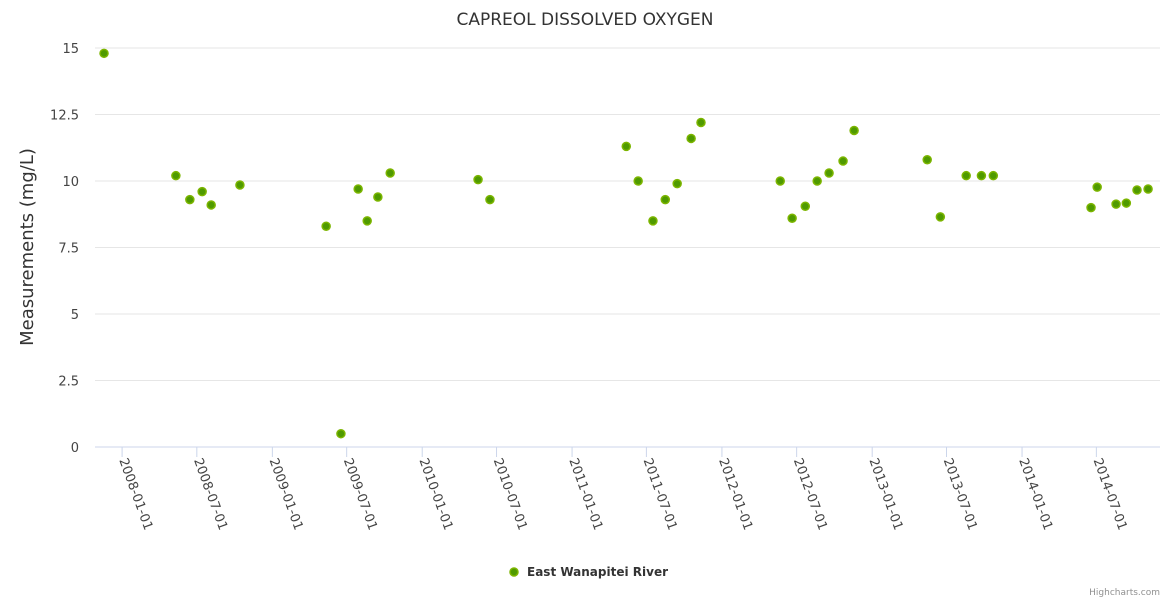  Describe the element at coordinates (585, 494) in the screenshot. I see `x-tick-label: 2011-01-01` at that location.